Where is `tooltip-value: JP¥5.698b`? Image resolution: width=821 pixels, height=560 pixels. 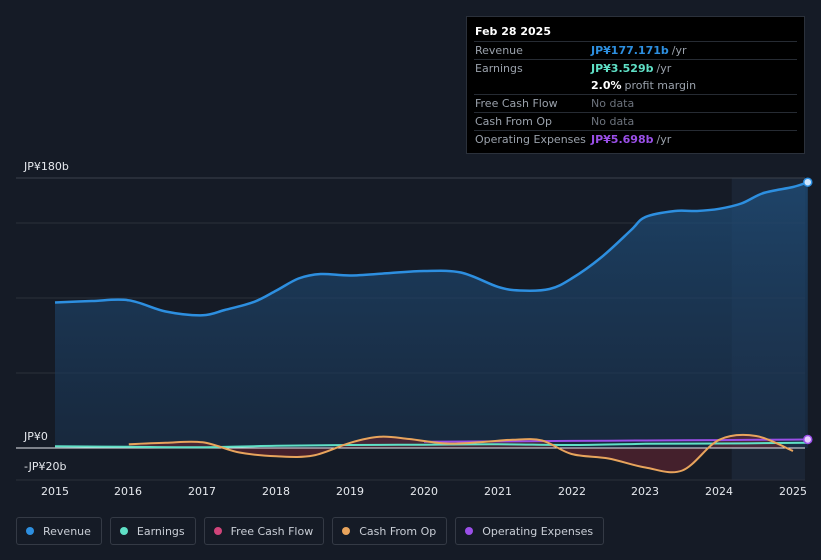
tooltip-value: JP¥5.698b is located at coordinates (622, 139).